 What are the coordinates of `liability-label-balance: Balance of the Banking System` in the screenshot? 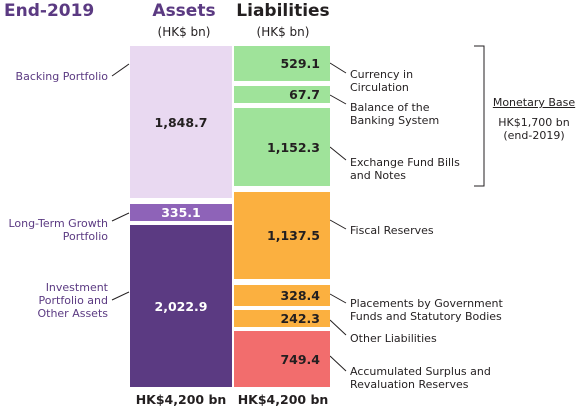 It's located at (395, 114).